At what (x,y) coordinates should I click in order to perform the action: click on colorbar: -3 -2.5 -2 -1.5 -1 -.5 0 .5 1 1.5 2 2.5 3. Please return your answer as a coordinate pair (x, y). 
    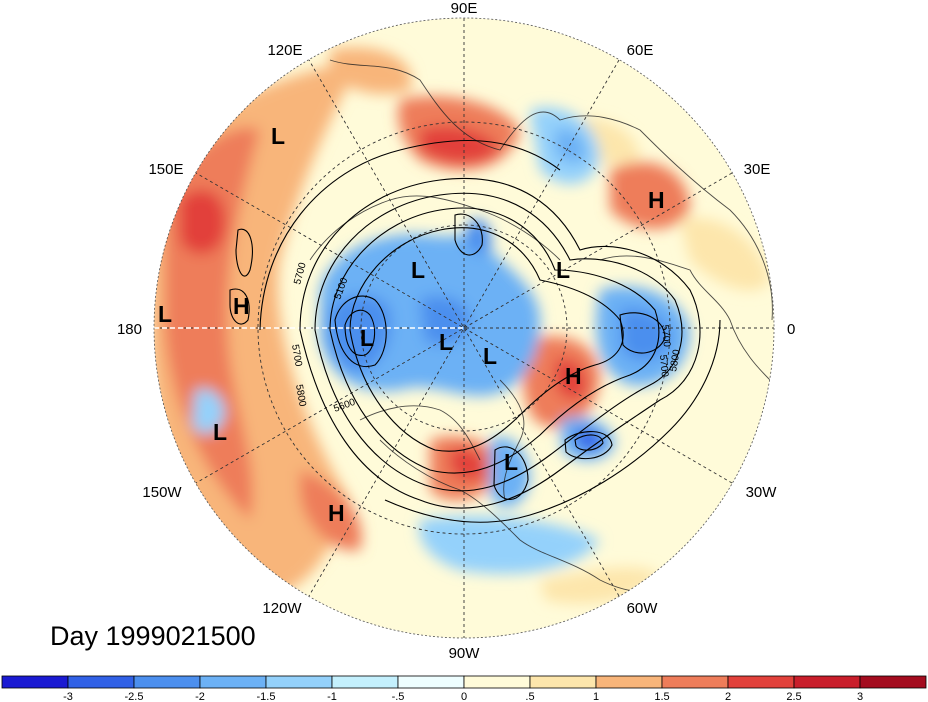
    Looking at the image, I should click on (464, 688).